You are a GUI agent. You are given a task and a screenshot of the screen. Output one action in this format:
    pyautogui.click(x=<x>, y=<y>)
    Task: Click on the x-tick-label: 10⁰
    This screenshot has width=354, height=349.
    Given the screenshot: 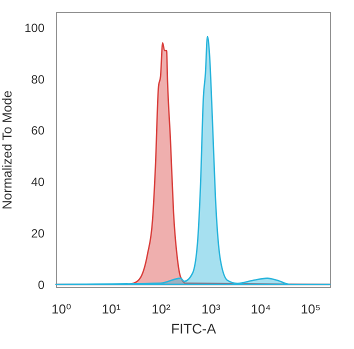 What is the action you would take?
    pyautogui.click(x=61, y=309)
    